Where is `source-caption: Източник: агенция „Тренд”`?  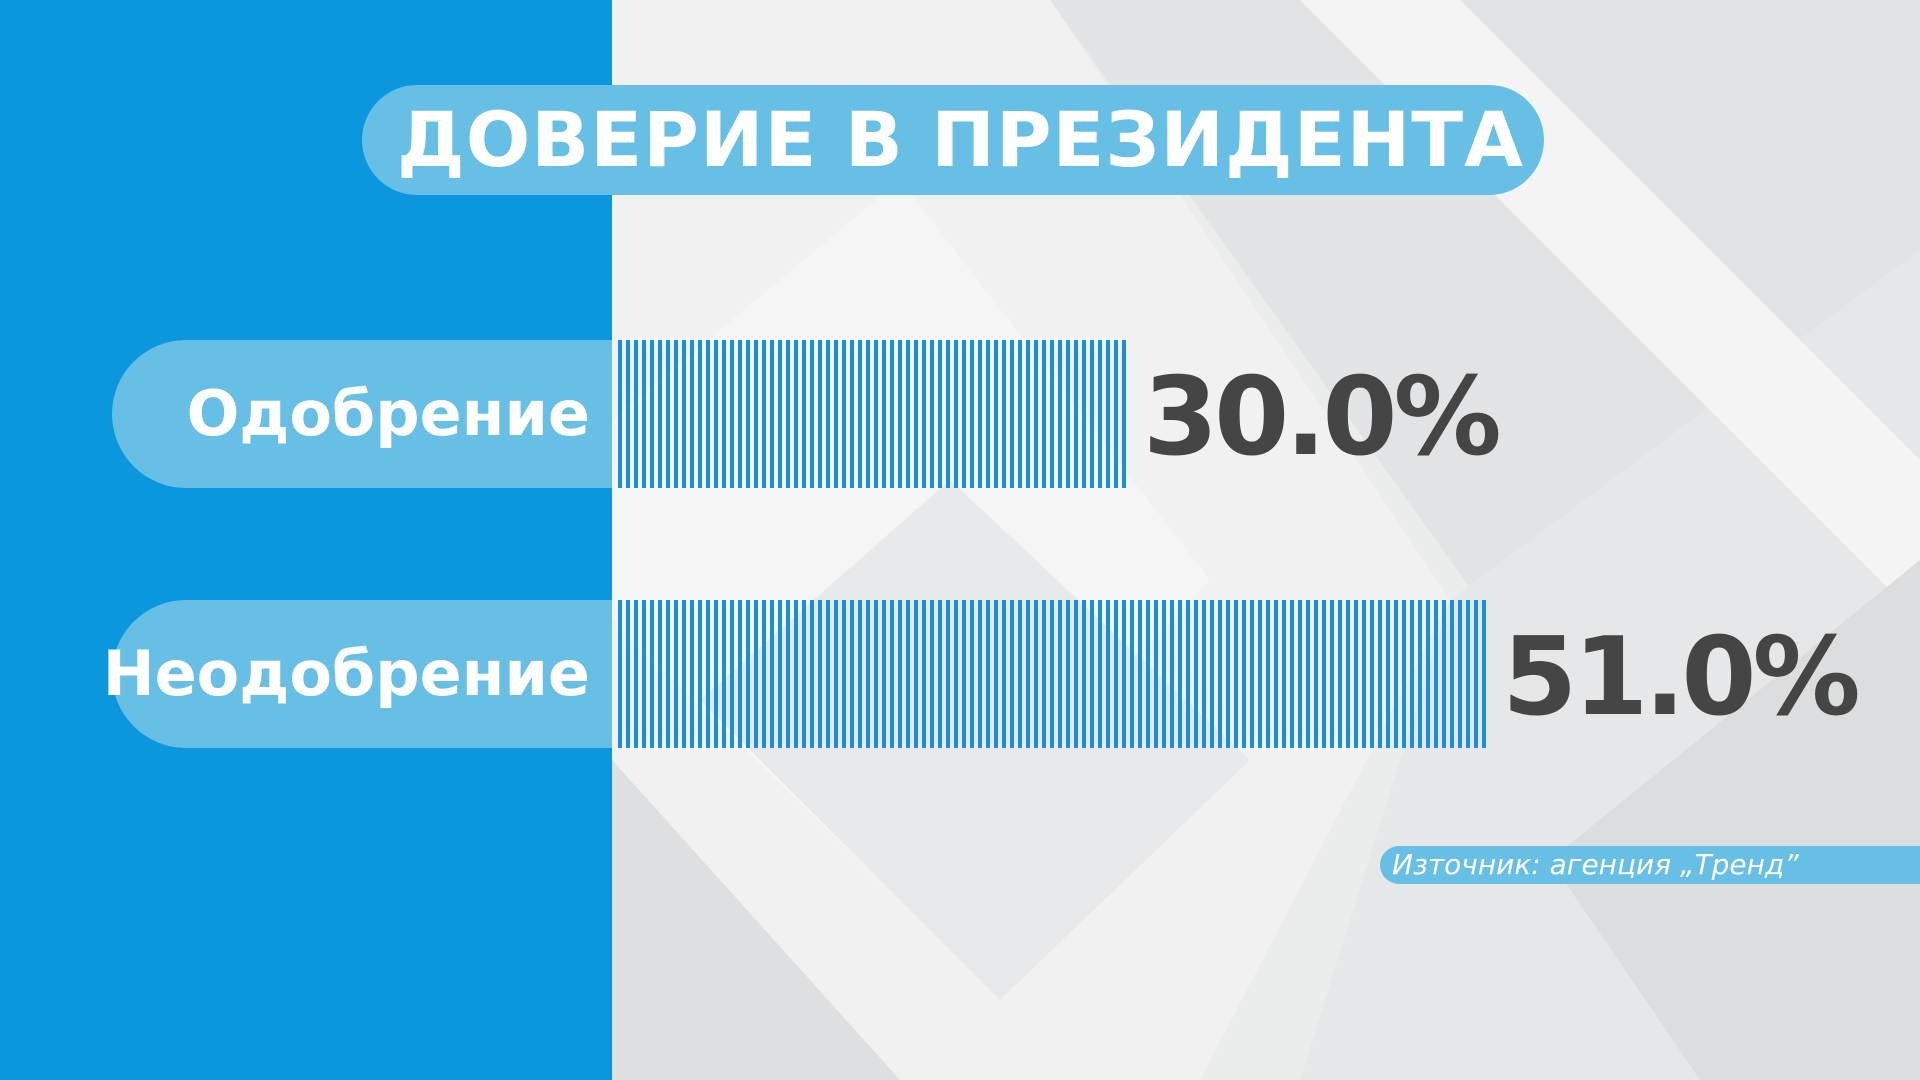 source-caption: Източник: агенция „Тренд” is located at coordinates (1595, 864).